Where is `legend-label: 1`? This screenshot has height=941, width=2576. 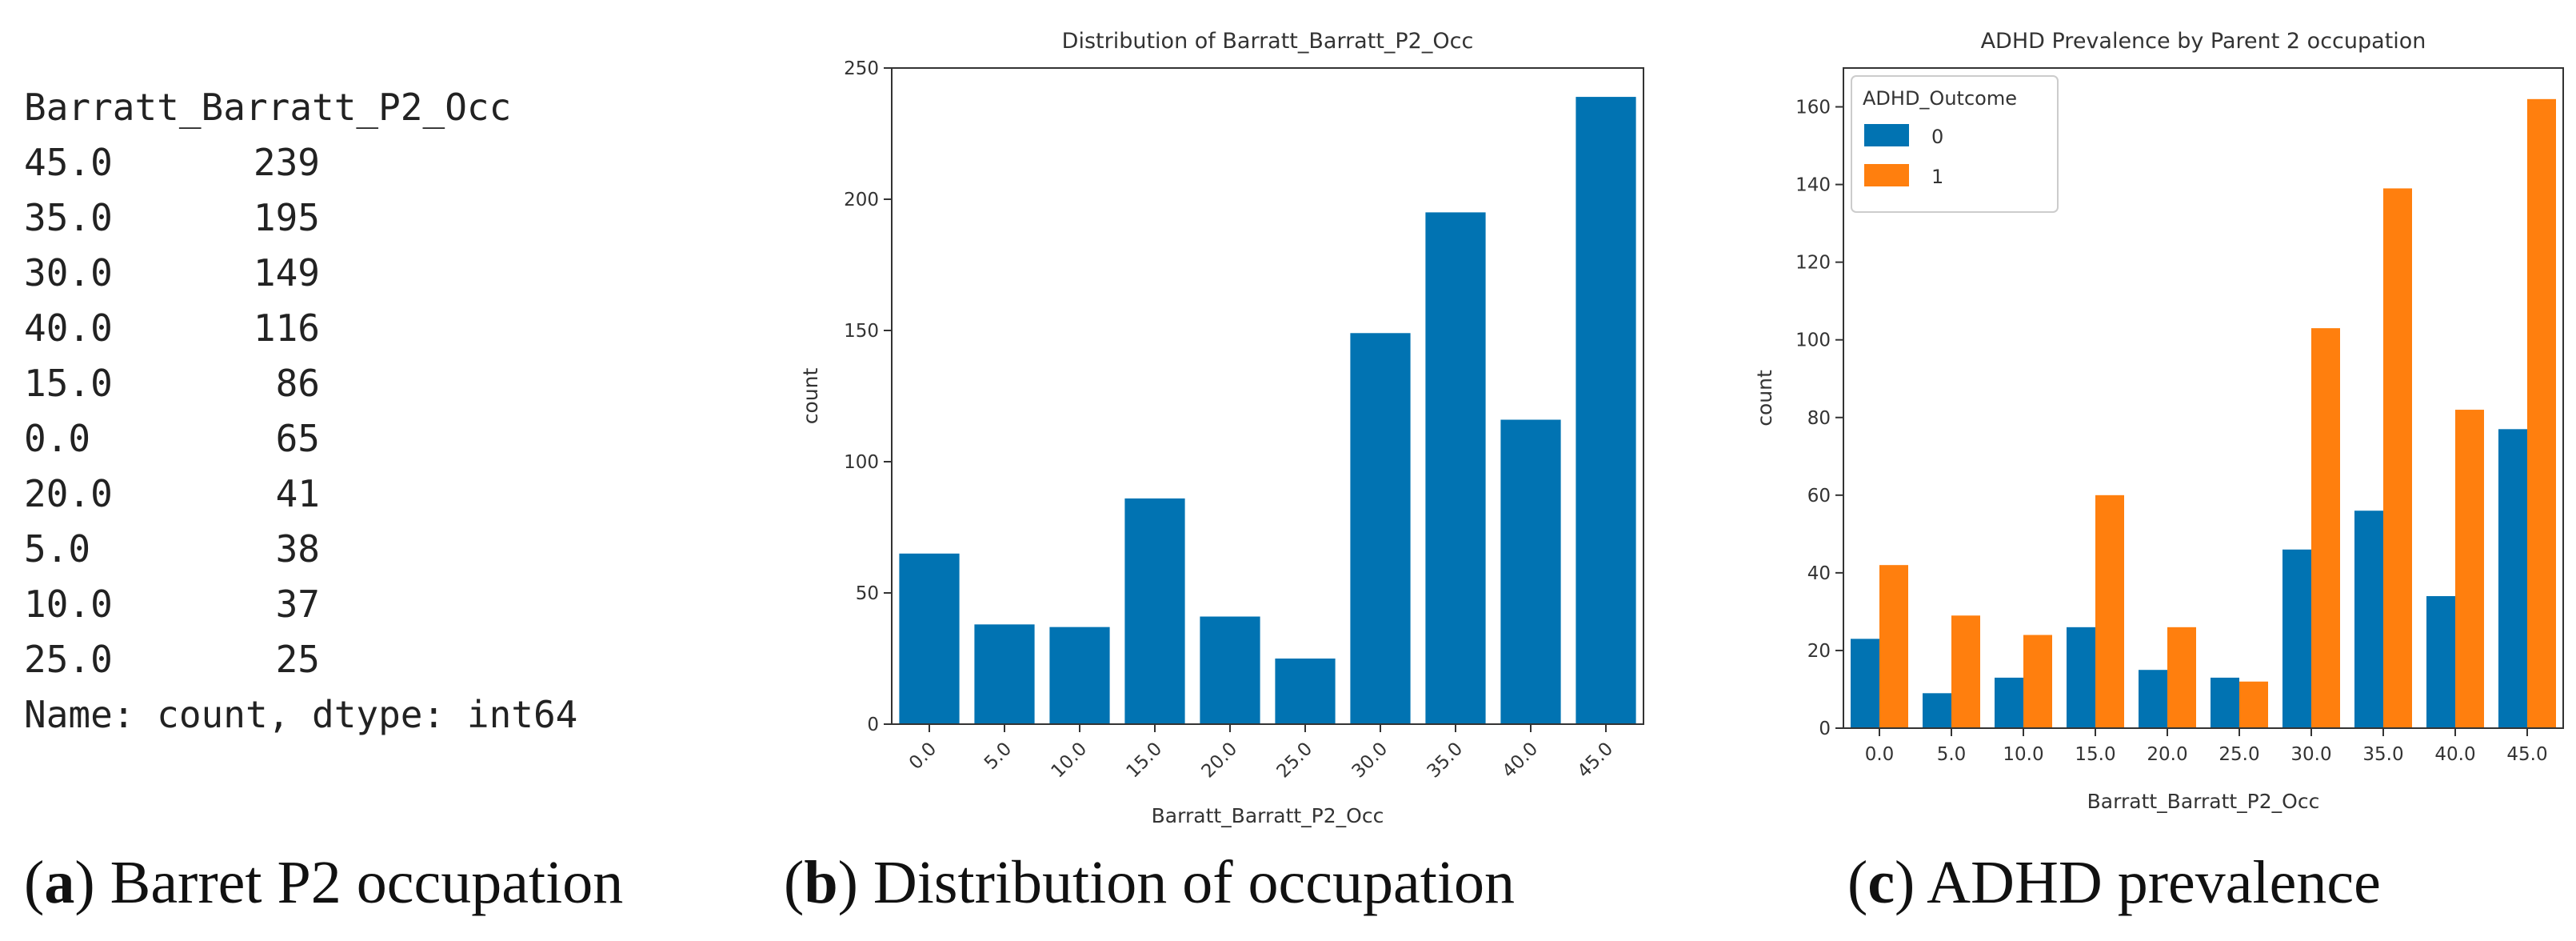
legend-label: 1 is located at coordinates (1937, 177).